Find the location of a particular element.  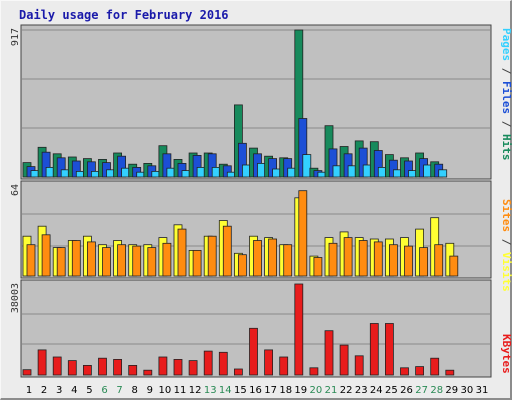

x-tick-label: 22 is located at coordinates (346, 390).